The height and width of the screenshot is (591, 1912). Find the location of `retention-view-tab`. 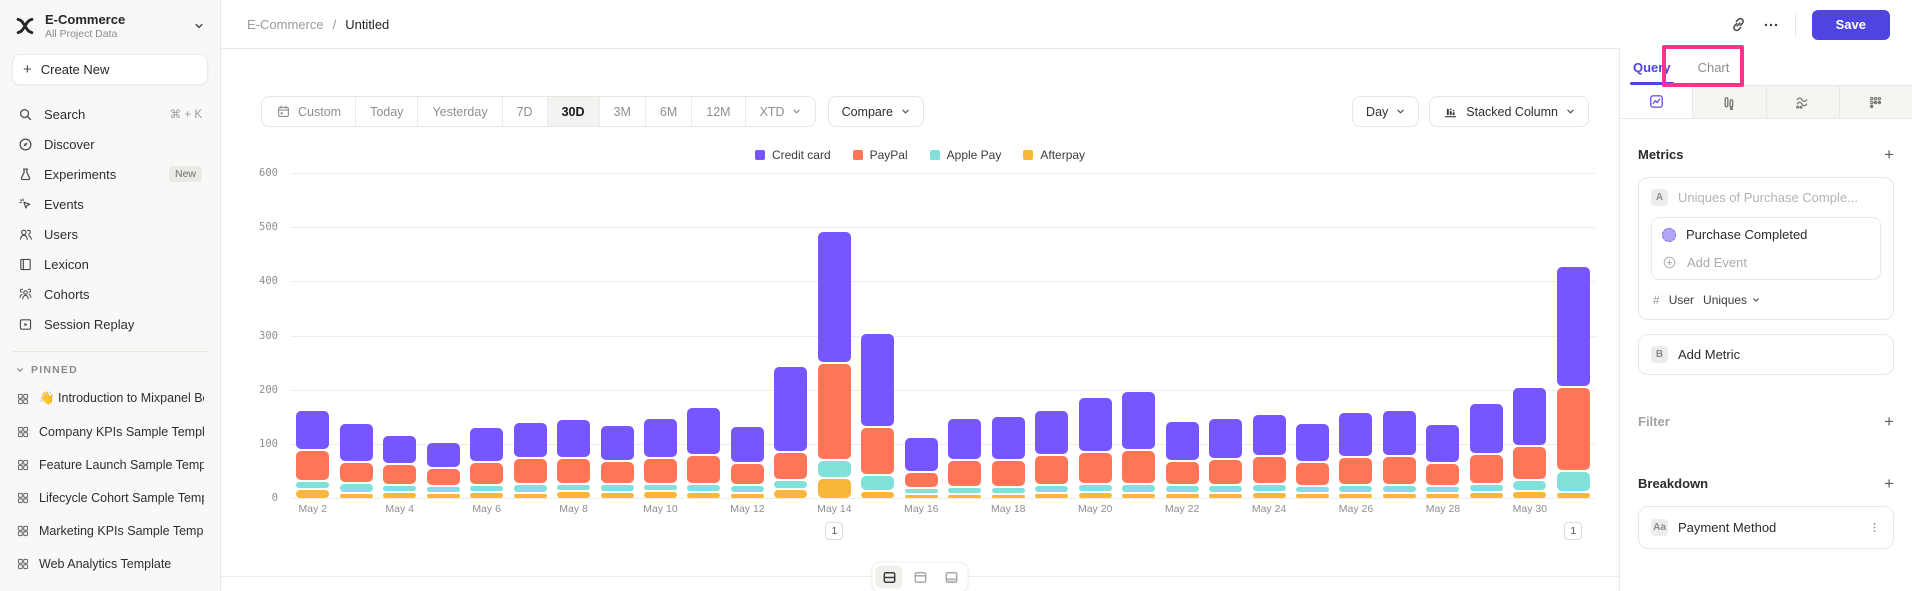

retention-view-tab is located at coordinates (1875, 101).